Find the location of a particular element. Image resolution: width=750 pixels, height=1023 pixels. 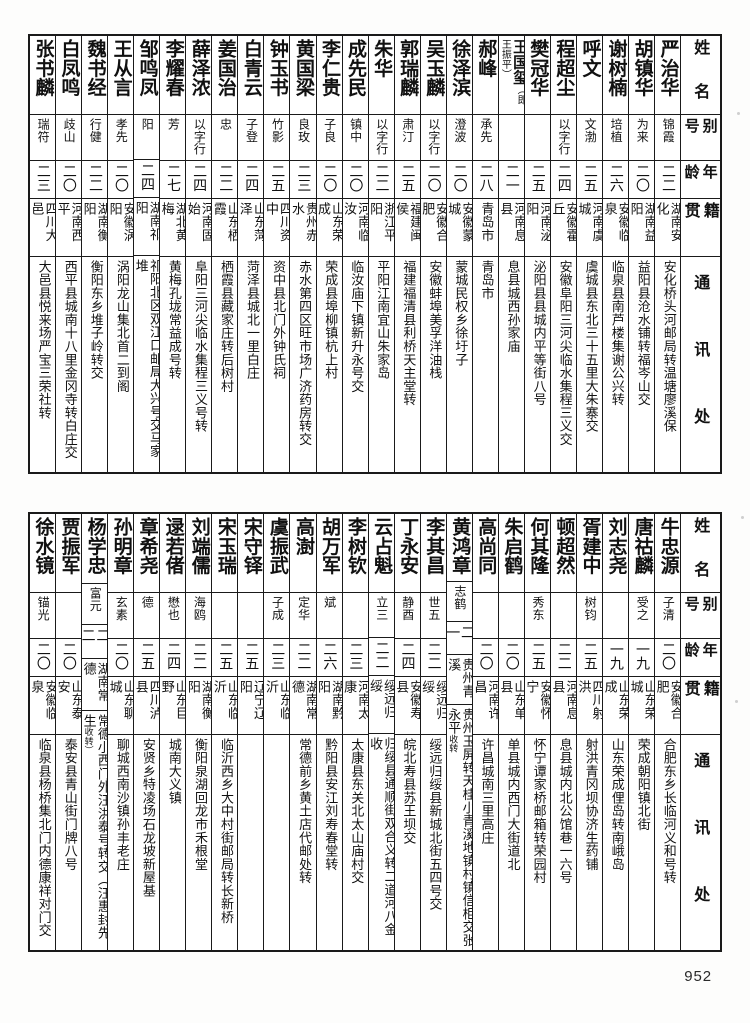

record-column: 宋守铎 二五 辽宁辽阳 is located at coordinates (250, 732).